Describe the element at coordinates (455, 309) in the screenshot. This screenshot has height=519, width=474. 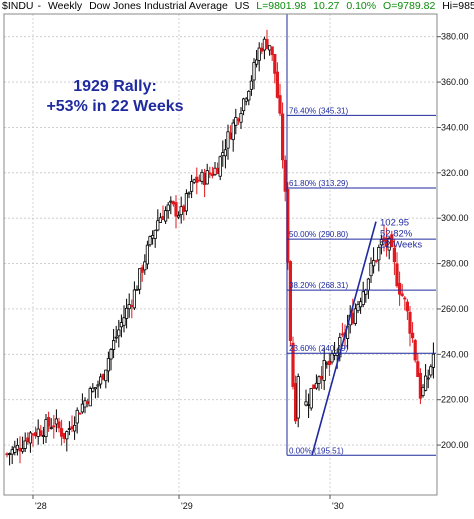
I see `y-tick-label: 260.00` at that location.